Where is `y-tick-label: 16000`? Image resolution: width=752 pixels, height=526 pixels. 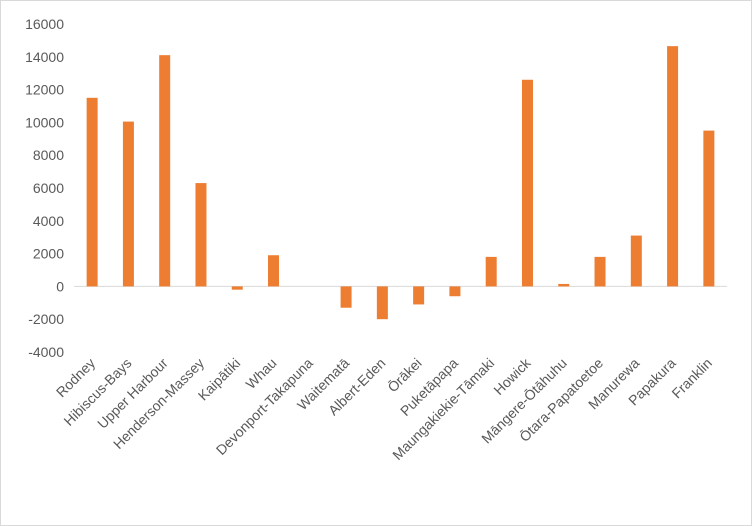
y-tick-label: 16000 is located at coordinates (44, 24).